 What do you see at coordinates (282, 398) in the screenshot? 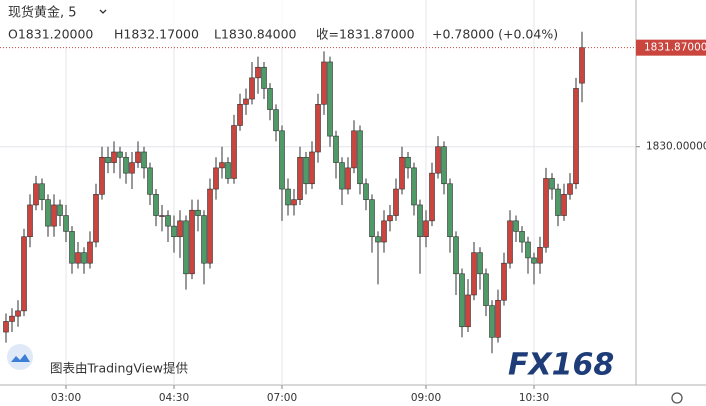
I see `x-tick-label: 07:00` at bounding box center [282, 398].